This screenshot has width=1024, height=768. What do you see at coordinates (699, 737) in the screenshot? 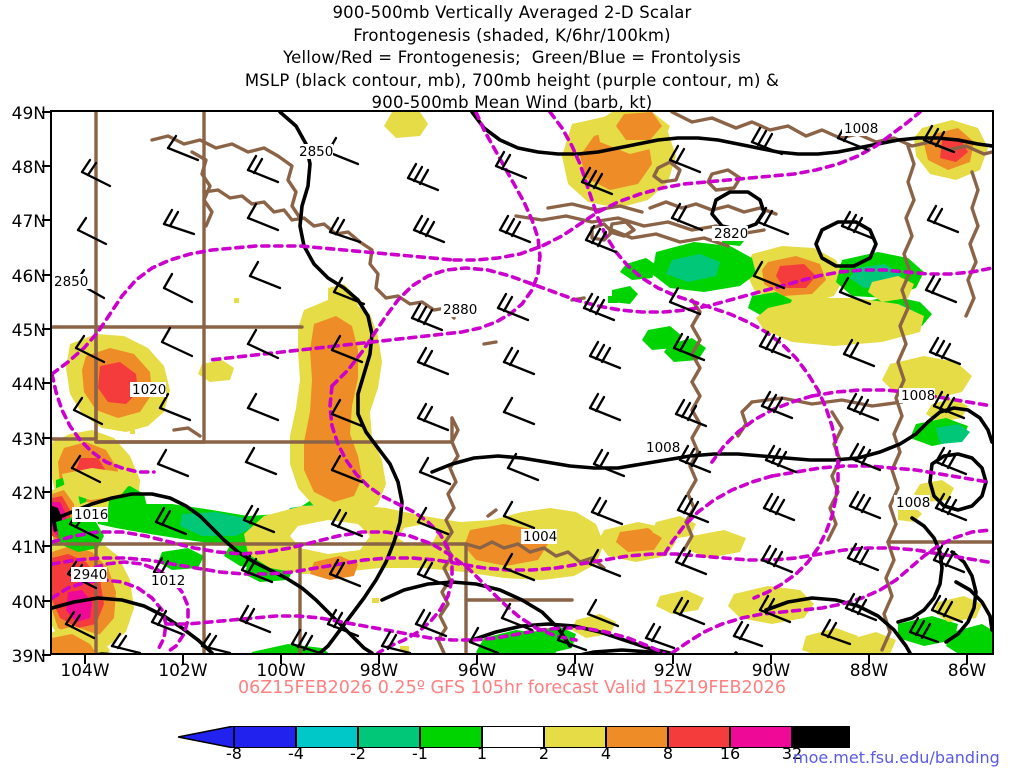
I see `colorbar-seg-red` at bounding box center [699, 737].